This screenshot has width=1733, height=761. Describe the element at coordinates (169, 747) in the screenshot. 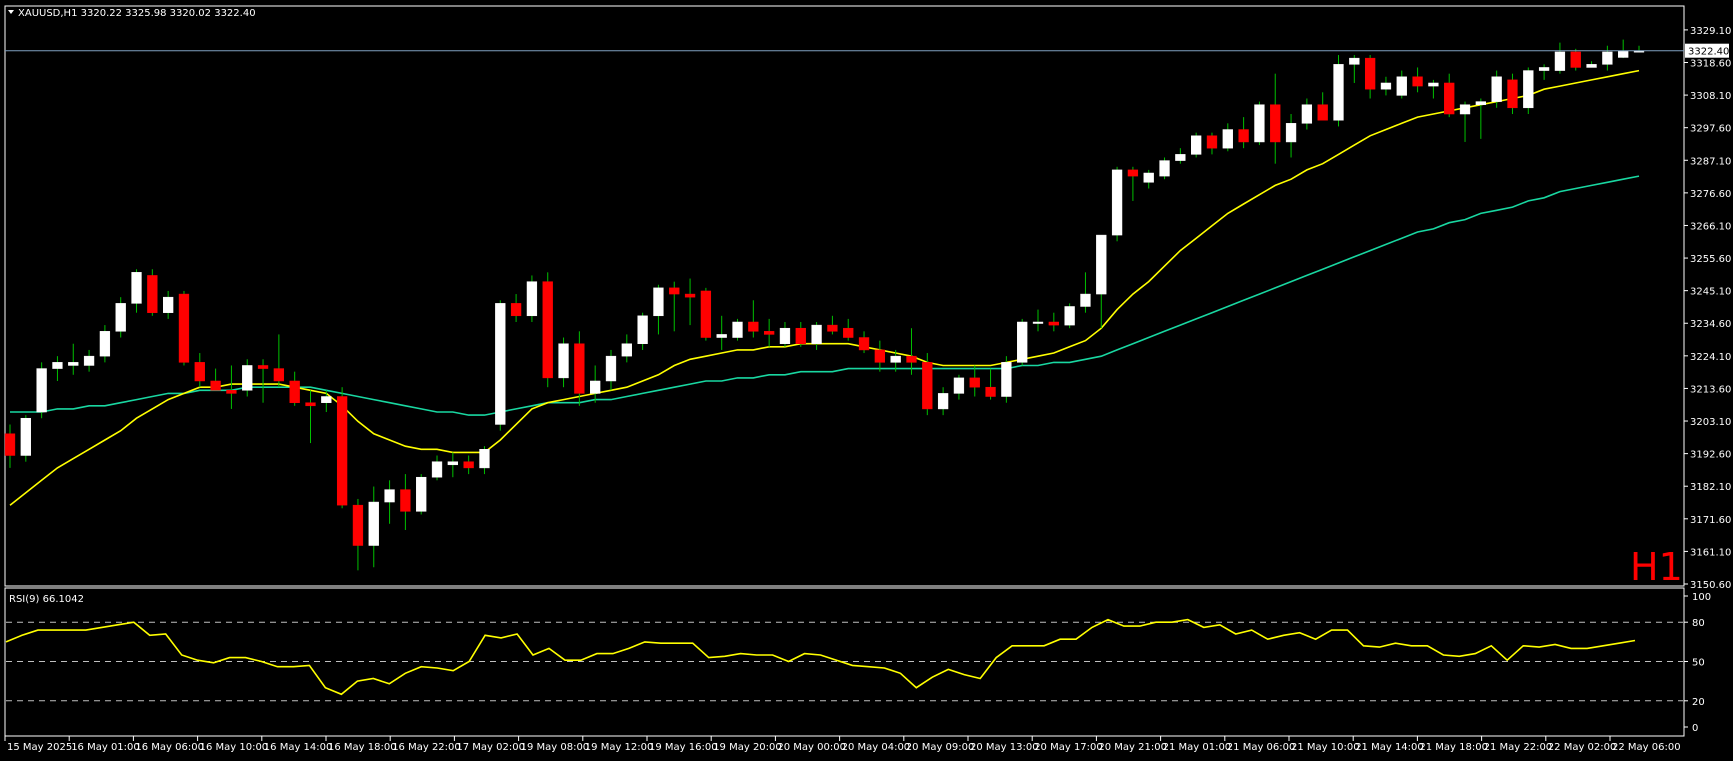

I see `time-tick-label: 16 May 06:00` at that location.